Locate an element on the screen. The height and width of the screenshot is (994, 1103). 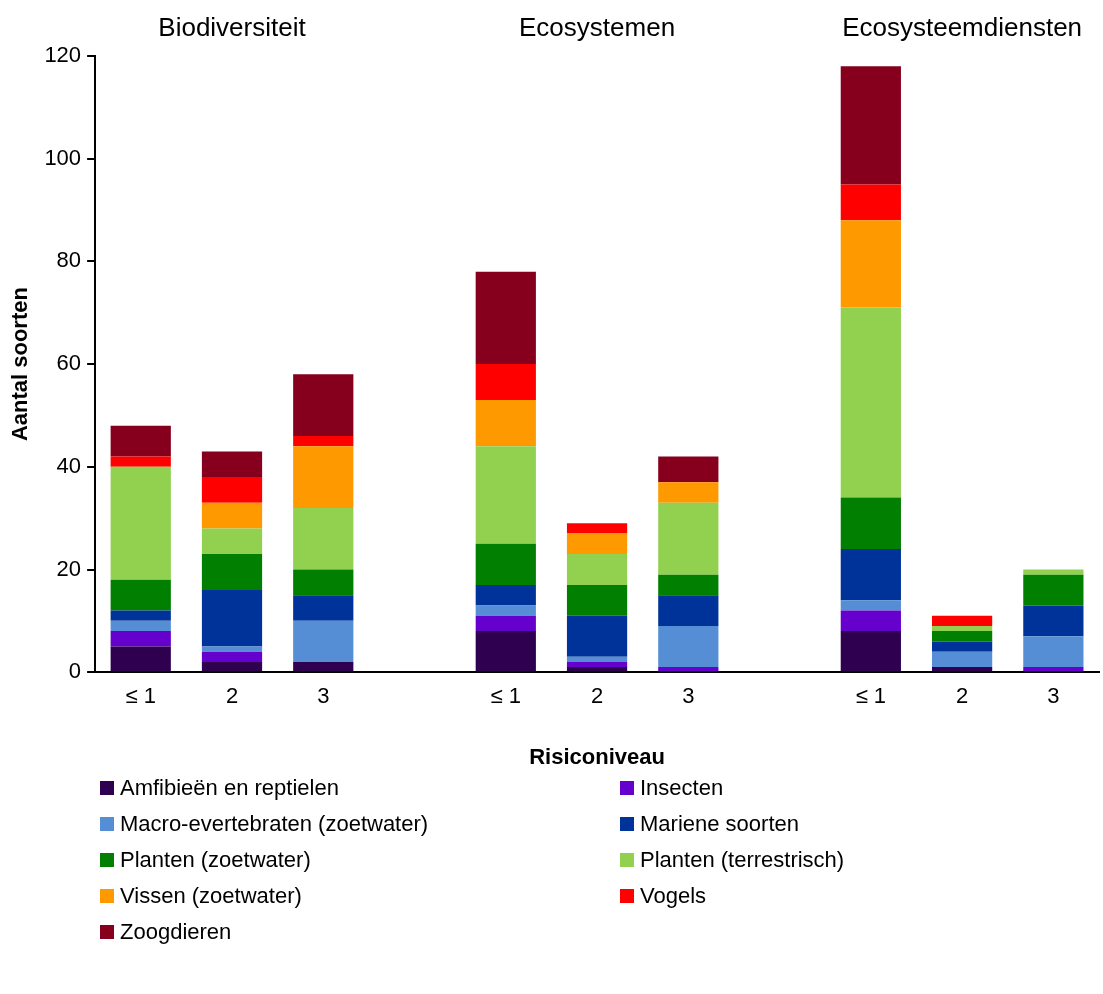
x-axis-title: Risiconiveau is located at coordinates (597, 756).